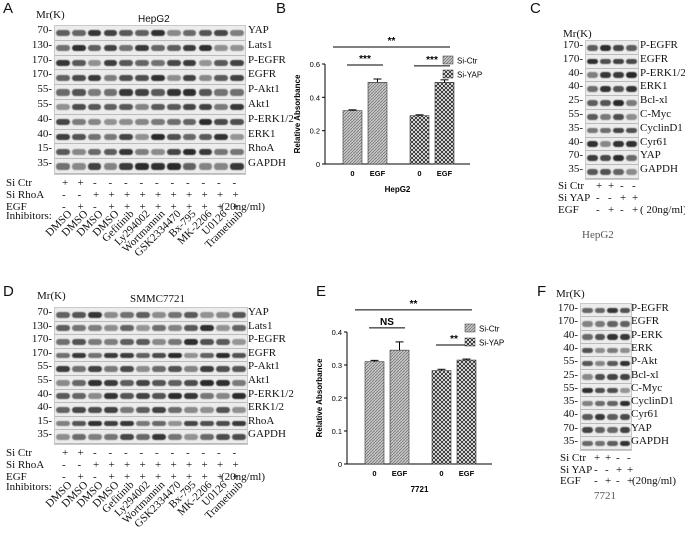 The image size is (685, 535). Describe the element at coordinates (647, 334) in the screenshot. I see `protein-label: P-ERK` at that location.